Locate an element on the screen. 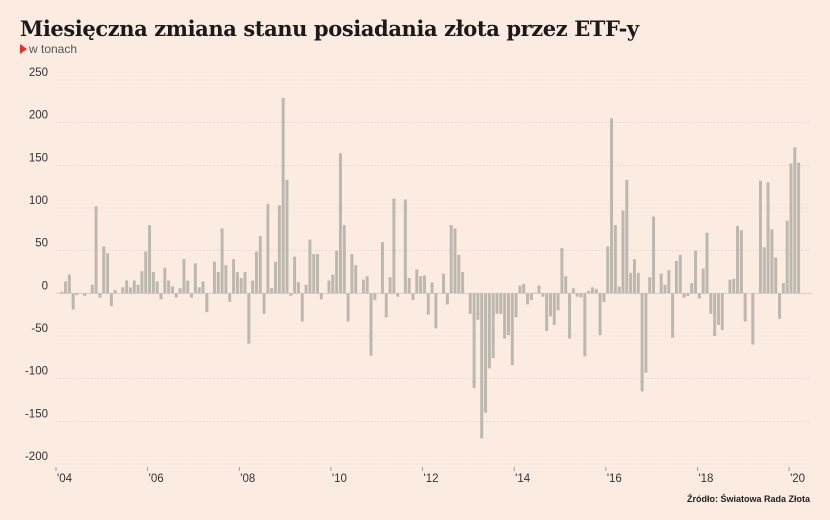  x-tick-label: '16 is located at coordinates (614, 479).